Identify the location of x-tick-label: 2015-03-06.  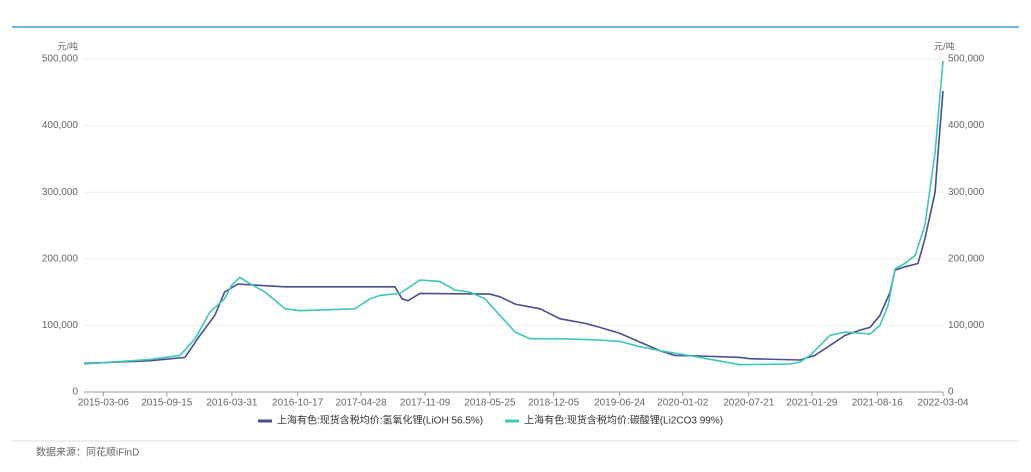
(104, 403).